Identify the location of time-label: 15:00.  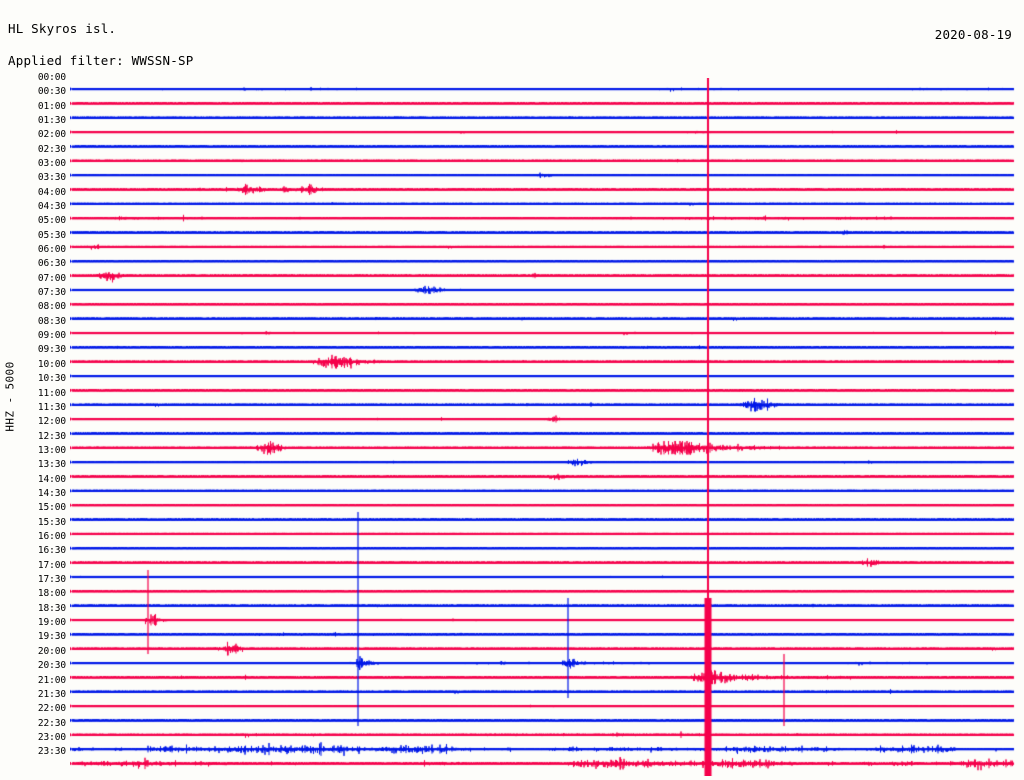
(51, 508).